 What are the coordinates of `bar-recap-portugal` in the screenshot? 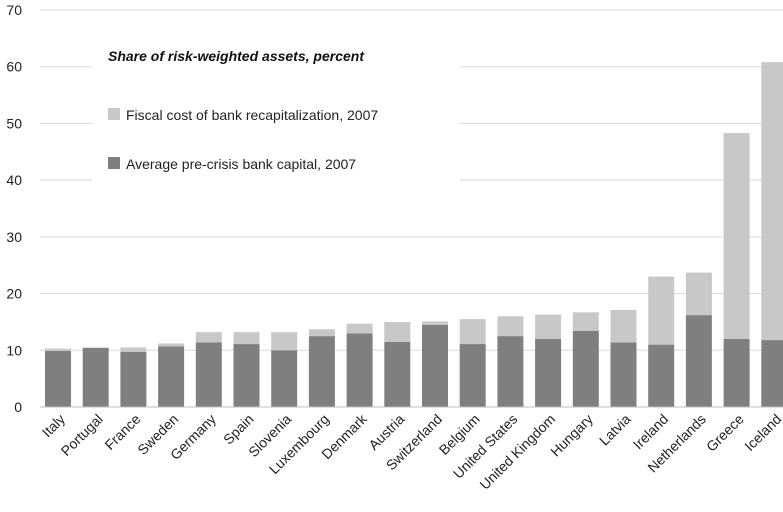 It's located at (95, 348).